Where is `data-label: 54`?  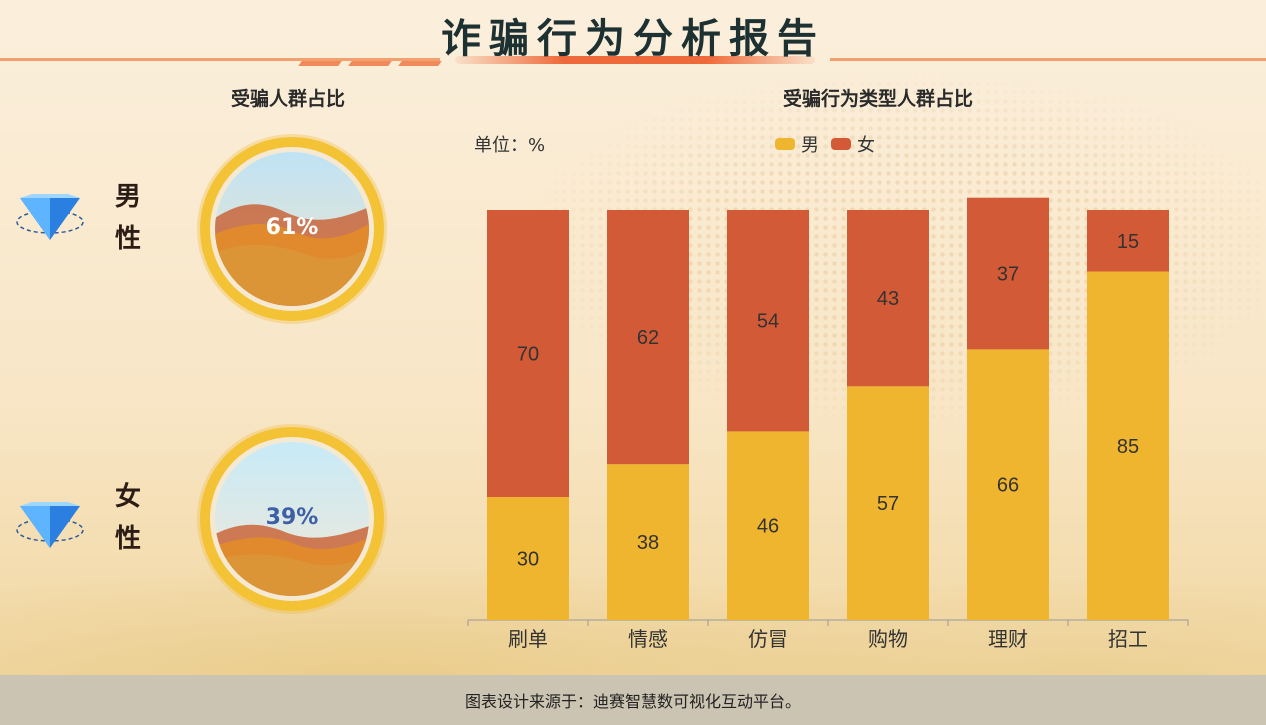
data-label: 54 is located at coordinates (768, 322).